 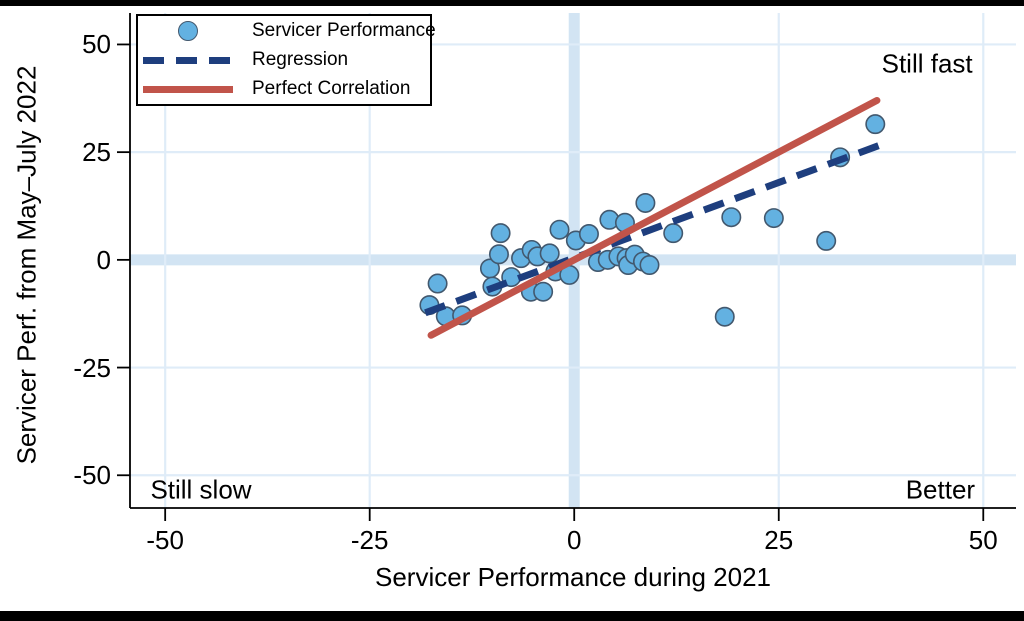 I want to click on top-letterbox-bar, so click(x=512, y=3).